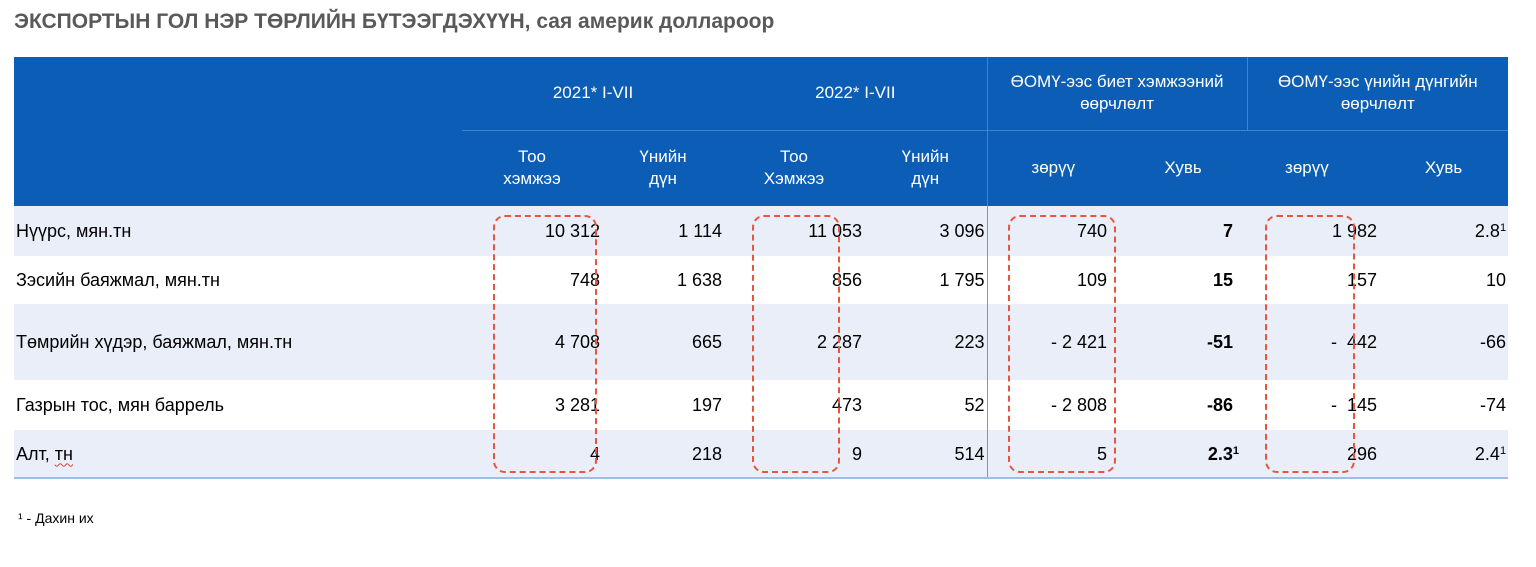 Image resolution: width=1536 pixels, height=567 pixels. Describe the element at coordinates (238, 342) in the screenshot. I see `row-label: Төмрийн хүдэр, баяжмал, мян.тн` at that location.